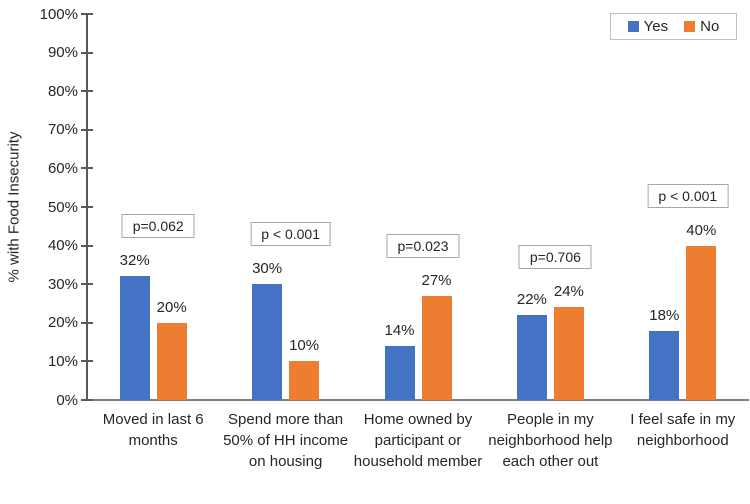 The image size is (750, 504). Describe the element at coordinates (423, 245) in the screenshot. I see `p-value-box: p=0.023` at that location.